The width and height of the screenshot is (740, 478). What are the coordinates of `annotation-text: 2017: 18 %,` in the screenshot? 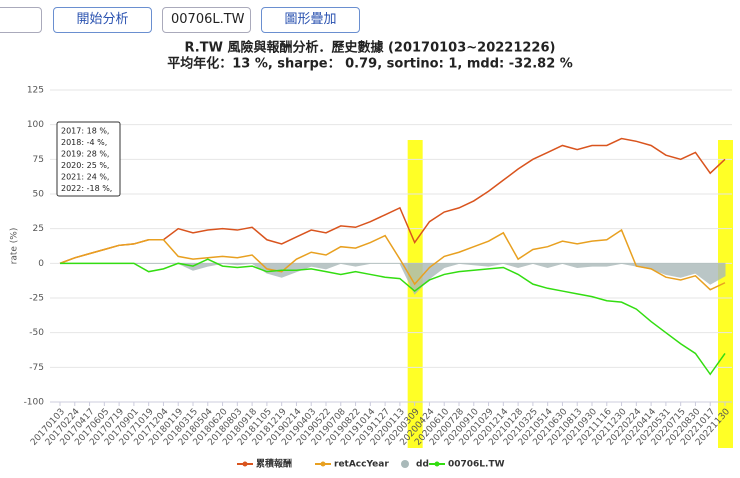 It's located at (85, 131).